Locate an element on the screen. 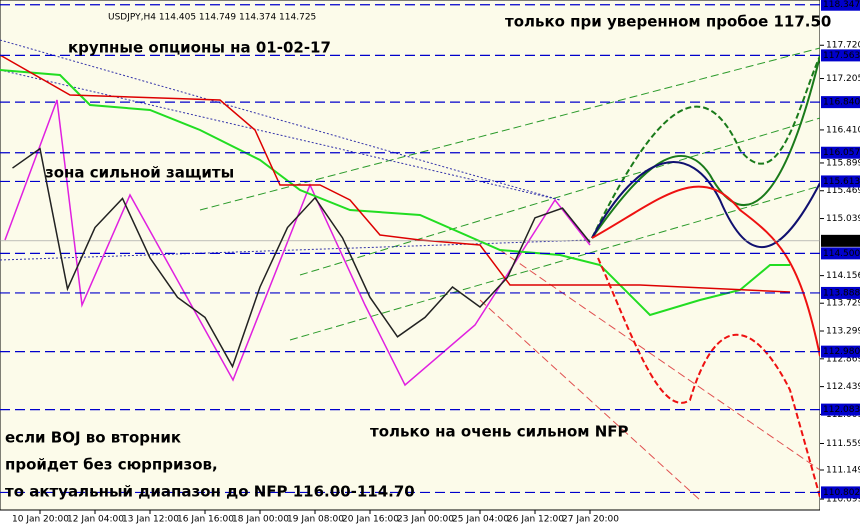 The height and width of the screenshot is (529, 860). level-label: 113.888 is located at coordinates (841, 293).